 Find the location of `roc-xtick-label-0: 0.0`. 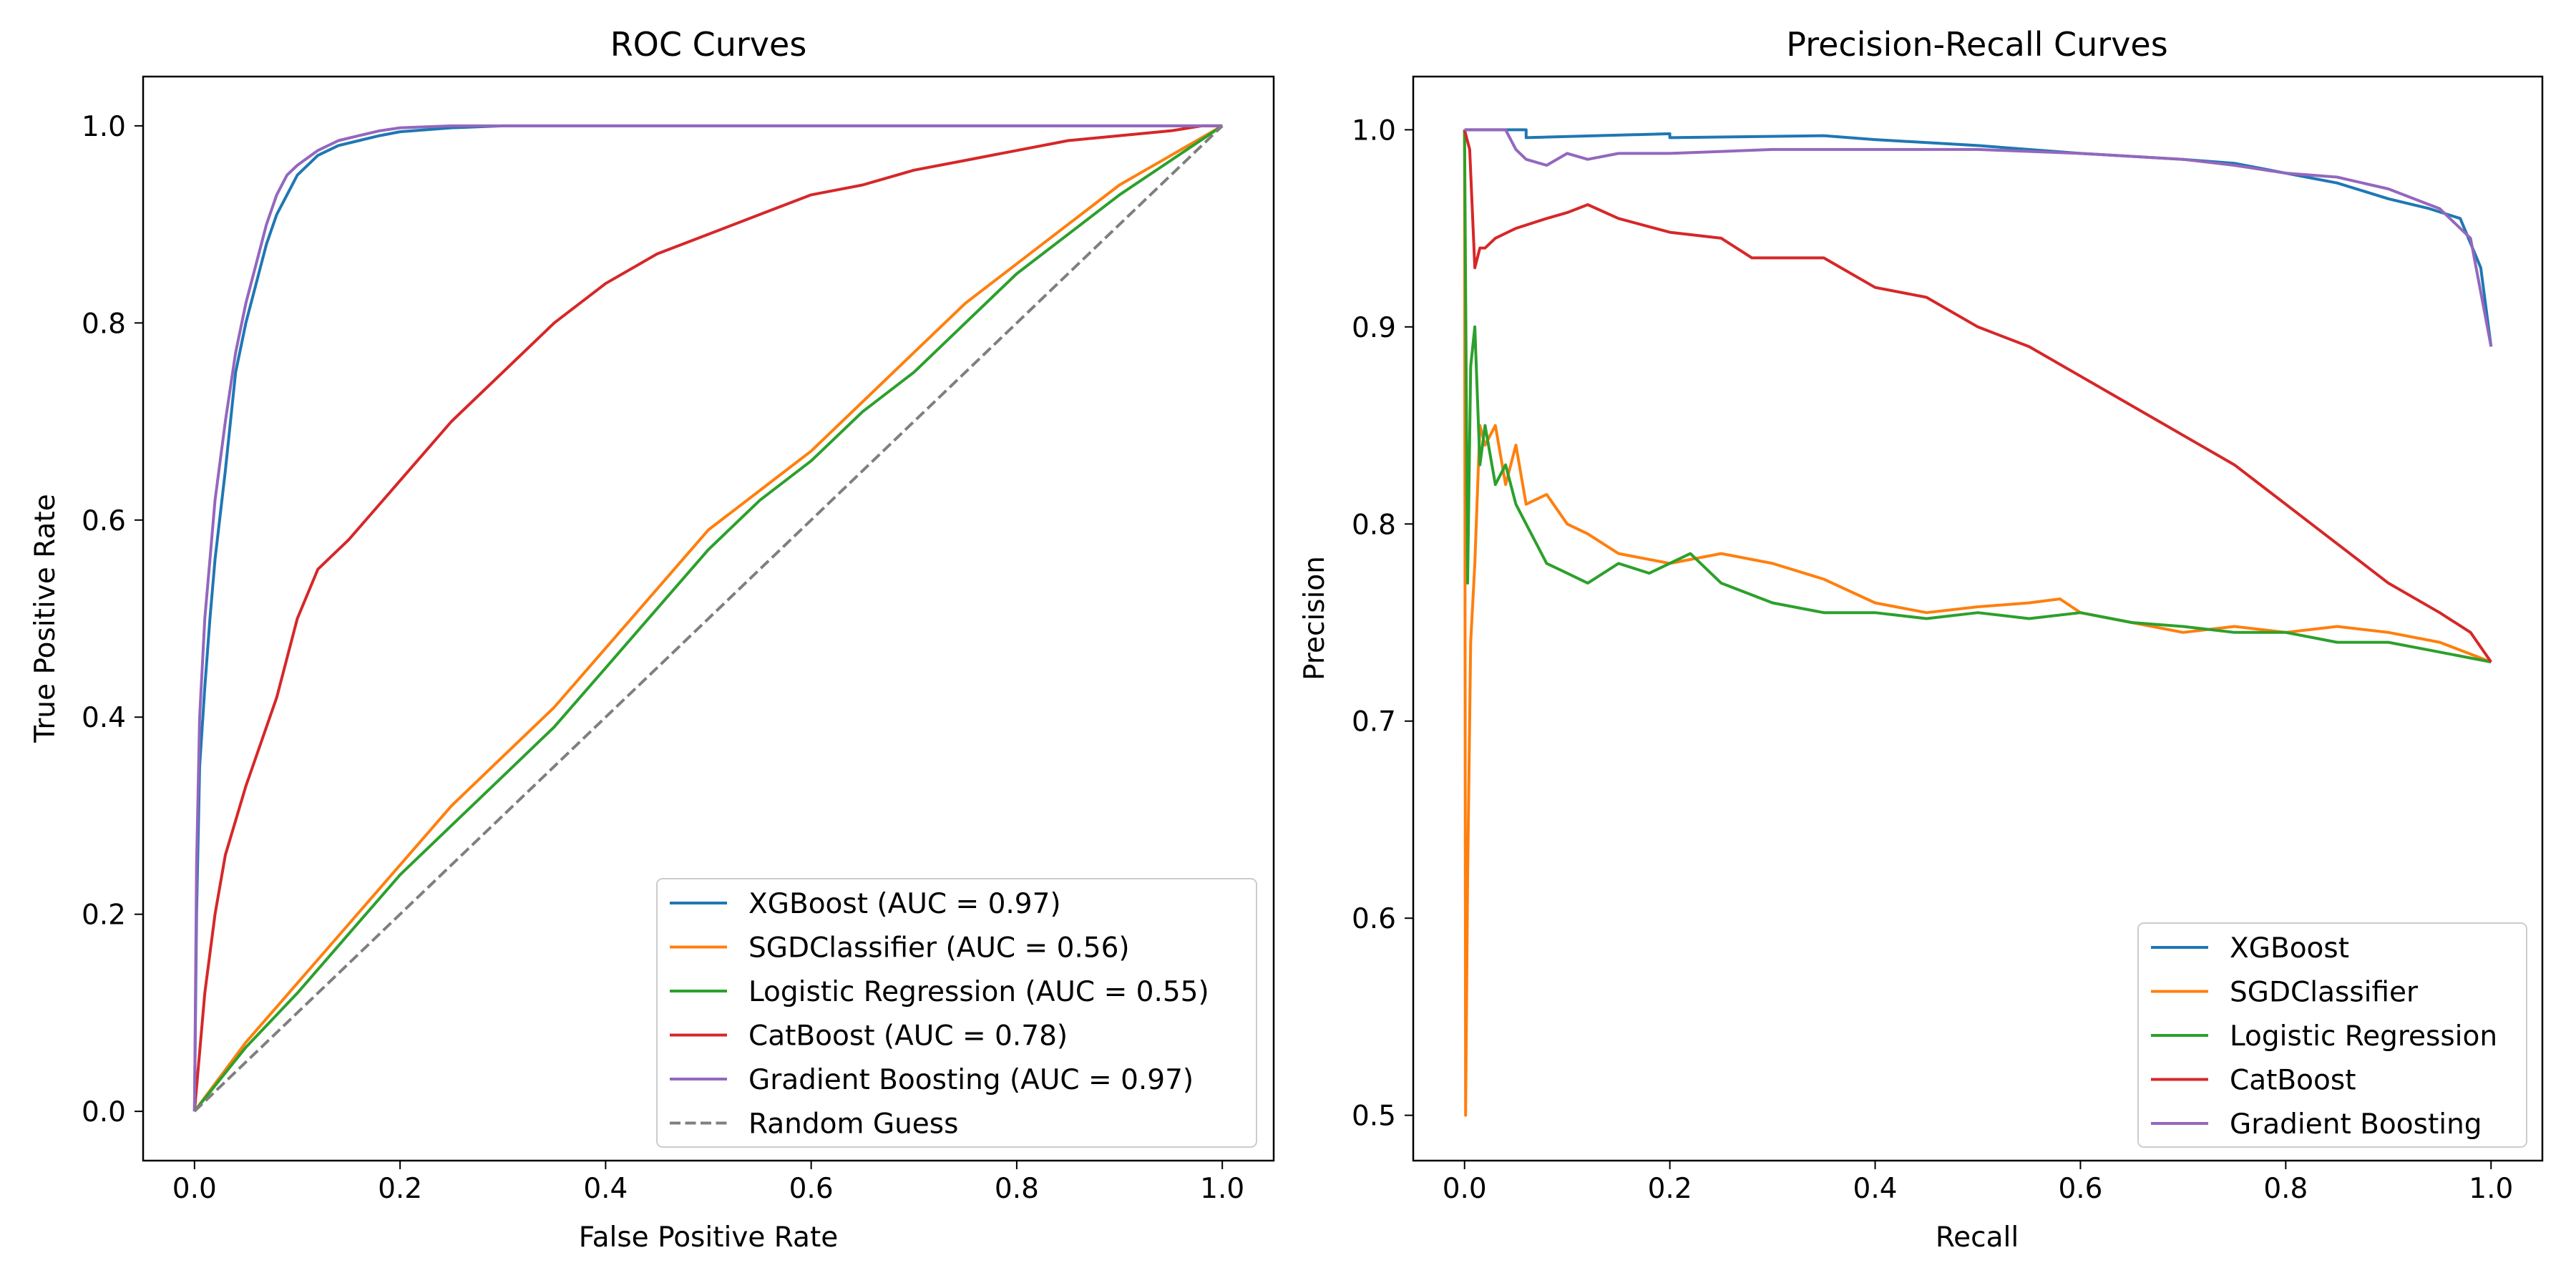

roc-xtick-label-0: 0.0 is located at coordinates (194, 1189).